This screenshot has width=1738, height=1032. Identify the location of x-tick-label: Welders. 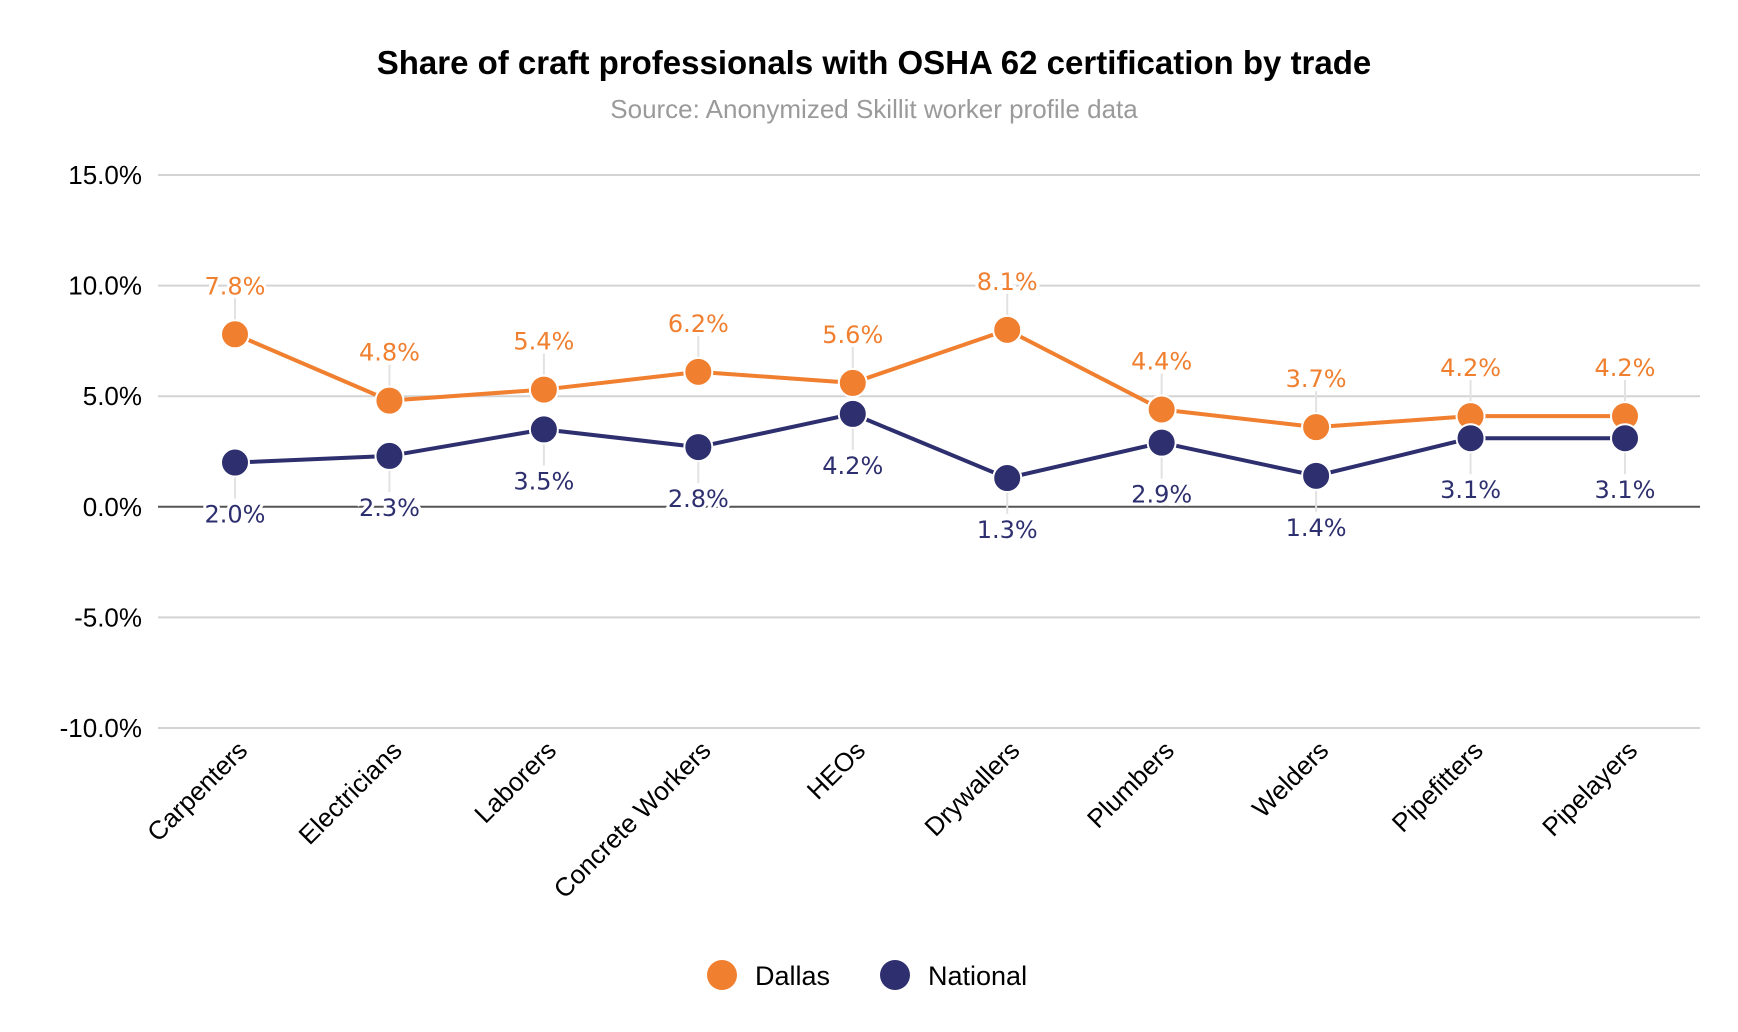
(1290, 779).